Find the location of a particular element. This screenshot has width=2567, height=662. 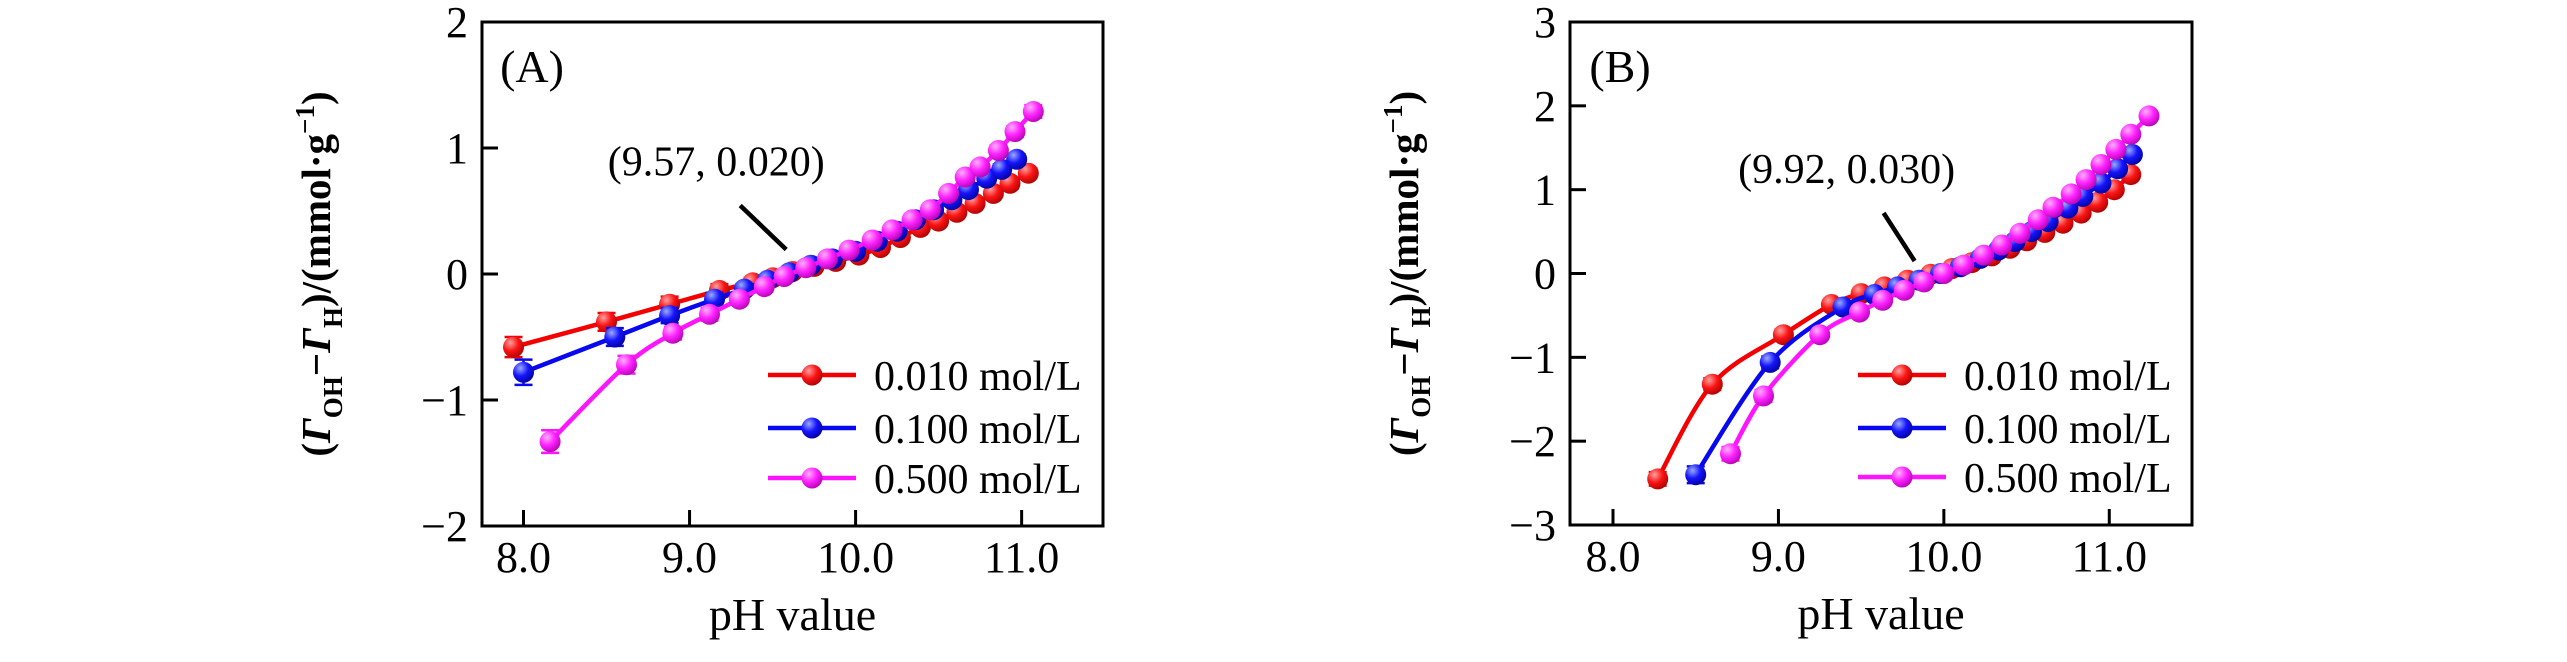

y-tick-label: −3 is located at coordinates (1532, 525).